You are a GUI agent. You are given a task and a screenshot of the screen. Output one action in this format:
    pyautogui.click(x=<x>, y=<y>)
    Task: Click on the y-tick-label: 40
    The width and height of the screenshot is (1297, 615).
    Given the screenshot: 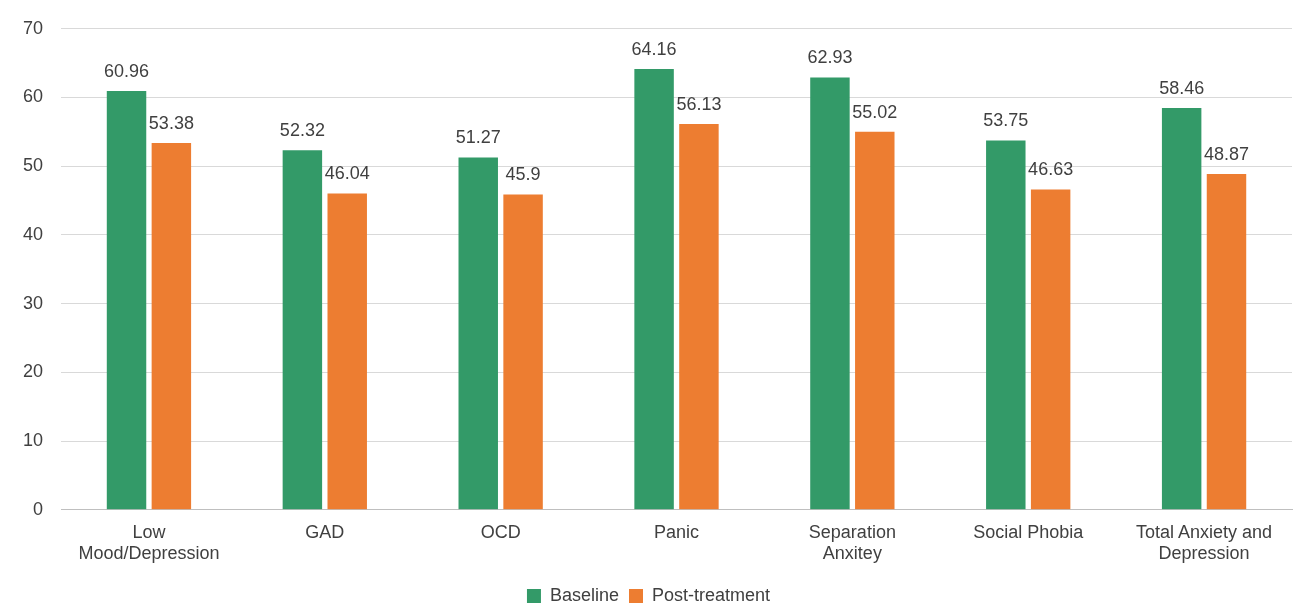 What is the action you would take?
    pyautogui.click(x=33, y=233)
    